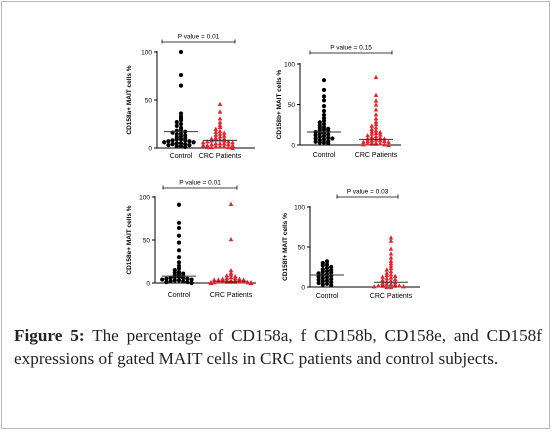 The height and width of the screenshot is (432, 553). Describe the element at coordinates (285, 247) in the screenshot. I see `y-axis-label: CD158f+ MAIT cells %` at that location.